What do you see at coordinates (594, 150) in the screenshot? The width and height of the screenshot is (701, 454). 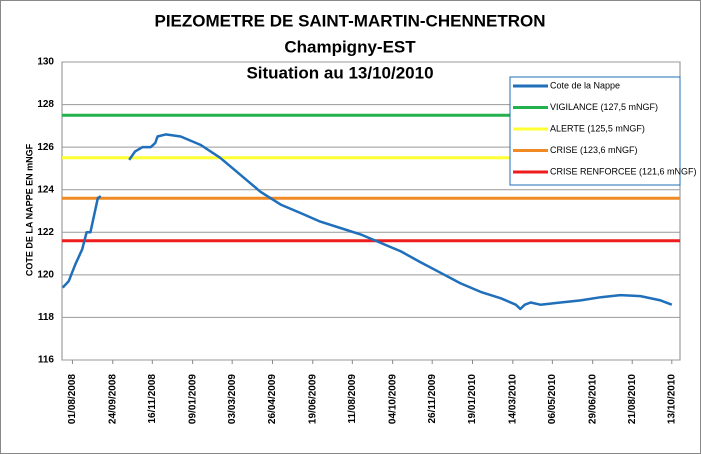 I see `legend-label: CRISE (123,6 mNGF)` at bounding box center [594, 150].